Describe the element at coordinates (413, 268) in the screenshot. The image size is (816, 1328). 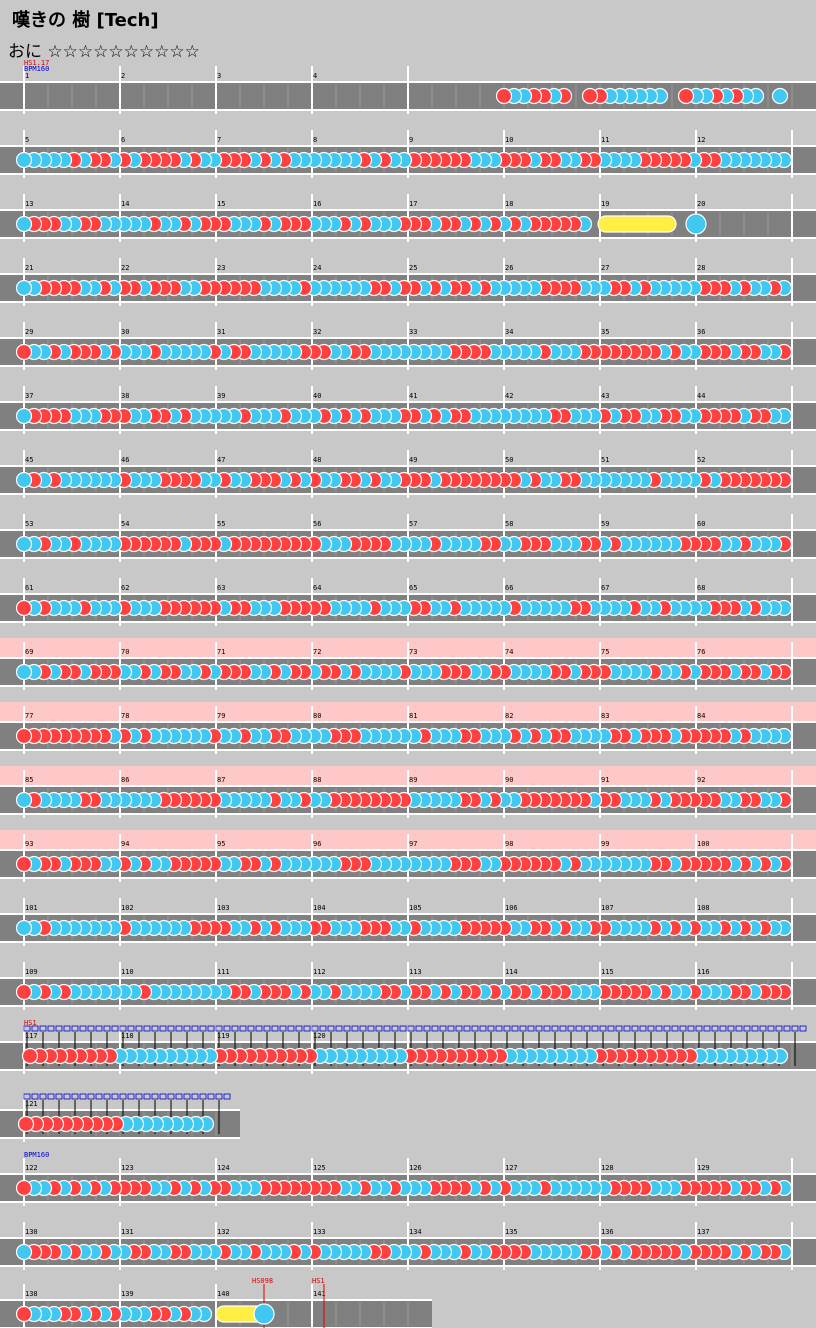
I see `measure-number: 25` at that location.